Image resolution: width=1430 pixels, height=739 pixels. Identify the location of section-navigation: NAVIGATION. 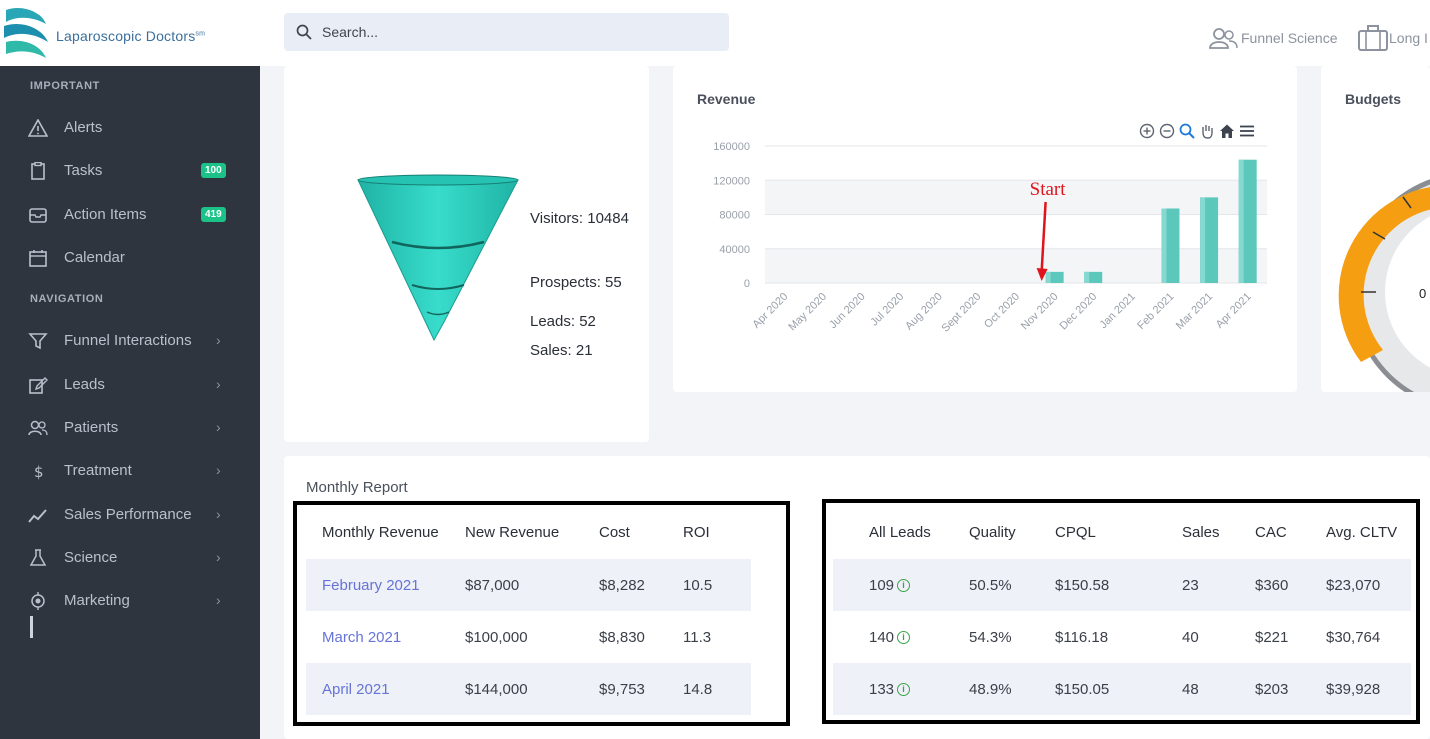
(67, 299).